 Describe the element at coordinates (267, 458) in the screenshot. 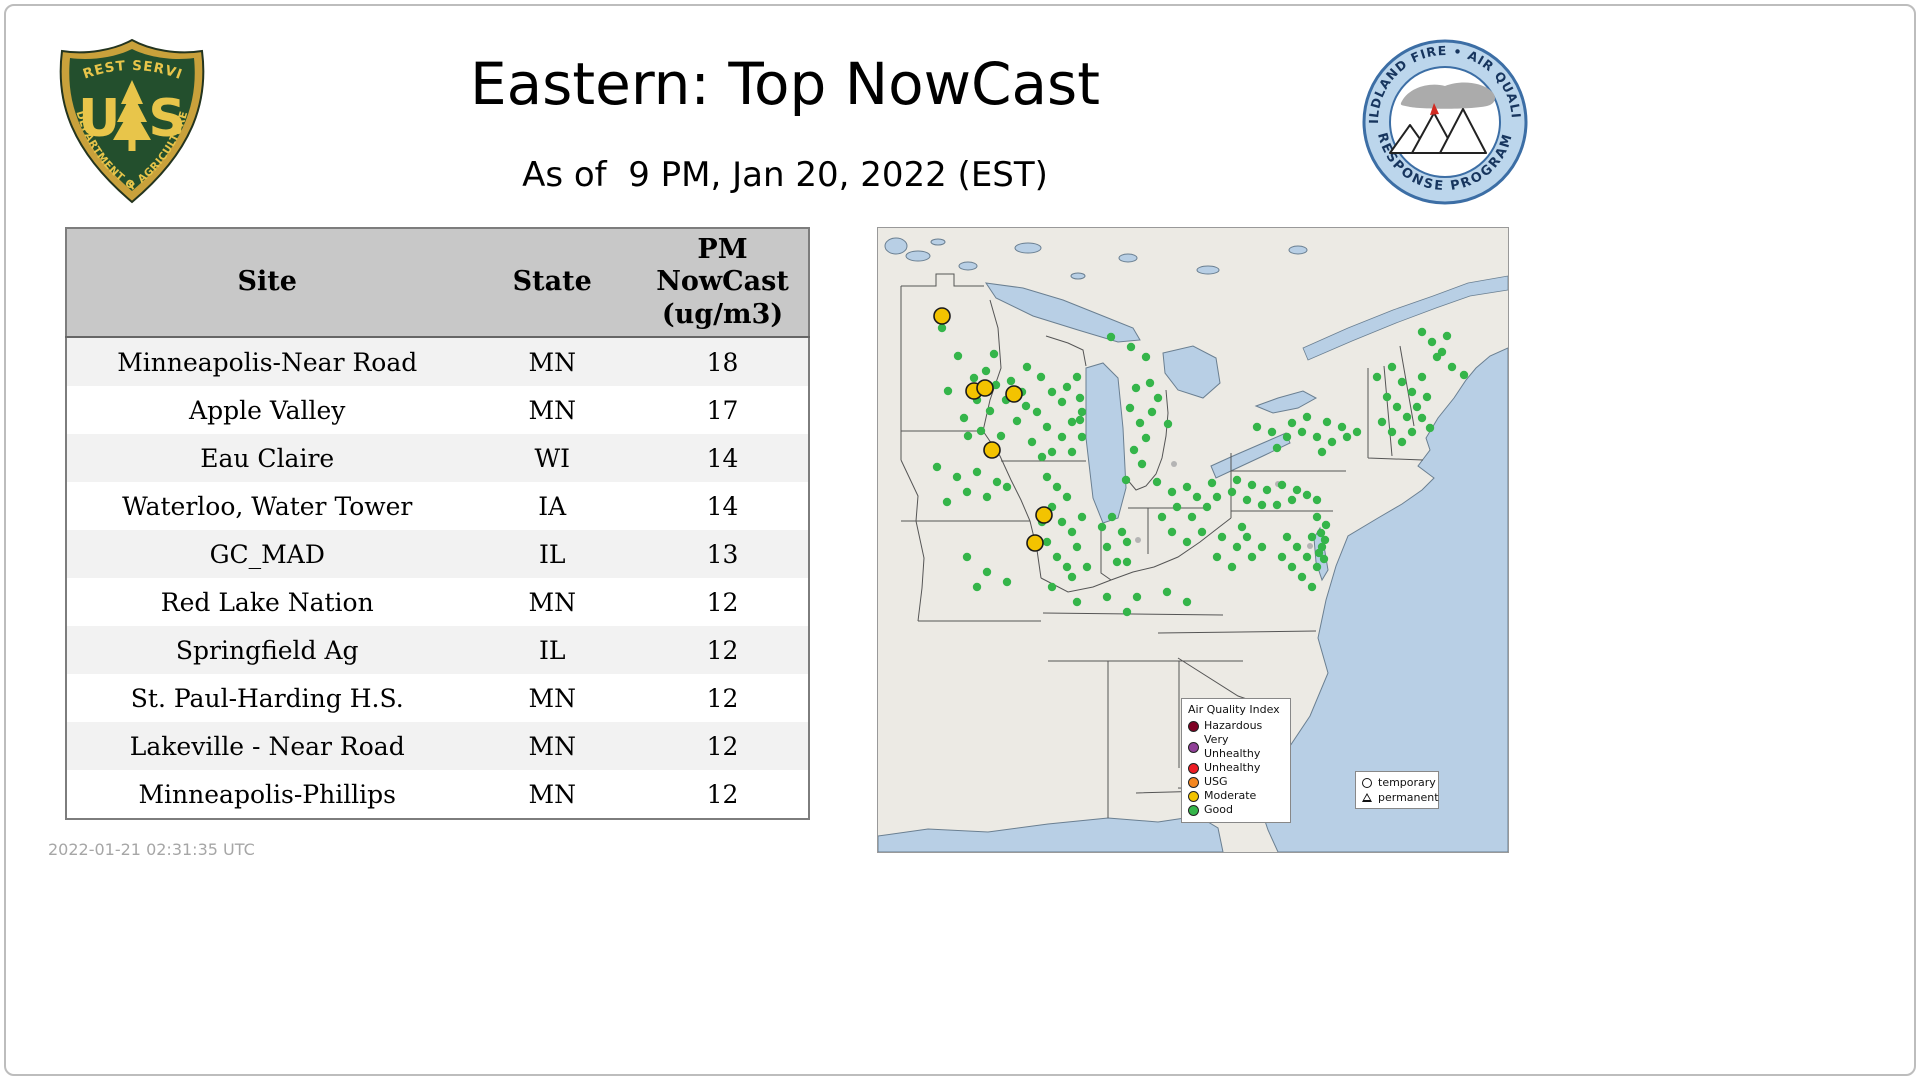

I see `site-cell: Eau Claire` at that location.